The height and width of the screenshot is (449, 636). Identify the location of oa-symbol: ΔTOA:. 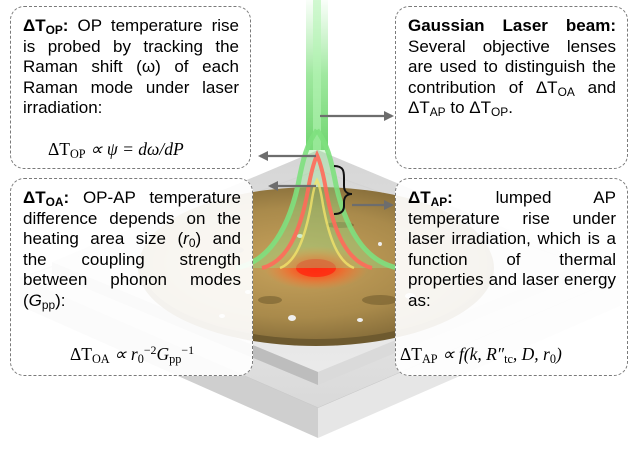
(46, 198).